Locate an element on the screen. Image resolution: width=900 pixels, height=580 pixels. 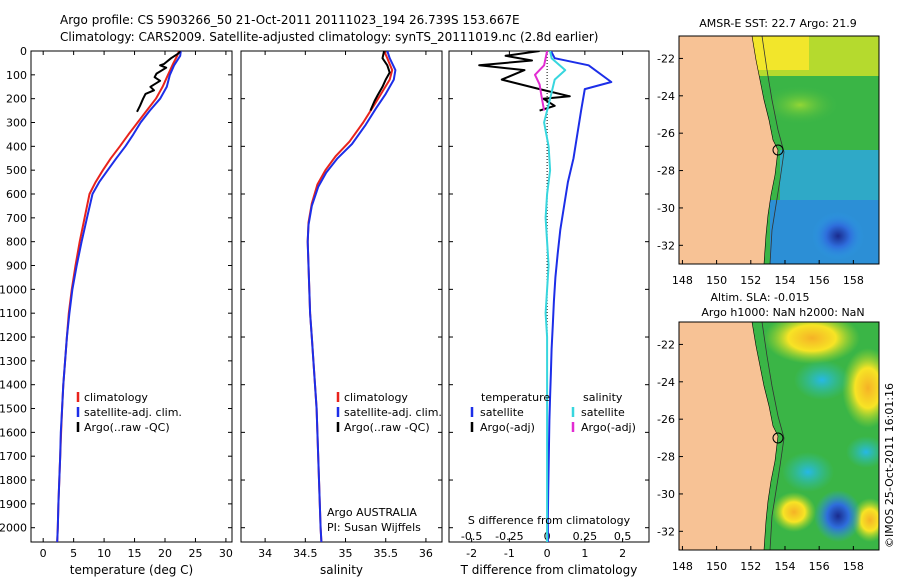
legend-title-salinity: salinity is located at coordinates (603, 397).